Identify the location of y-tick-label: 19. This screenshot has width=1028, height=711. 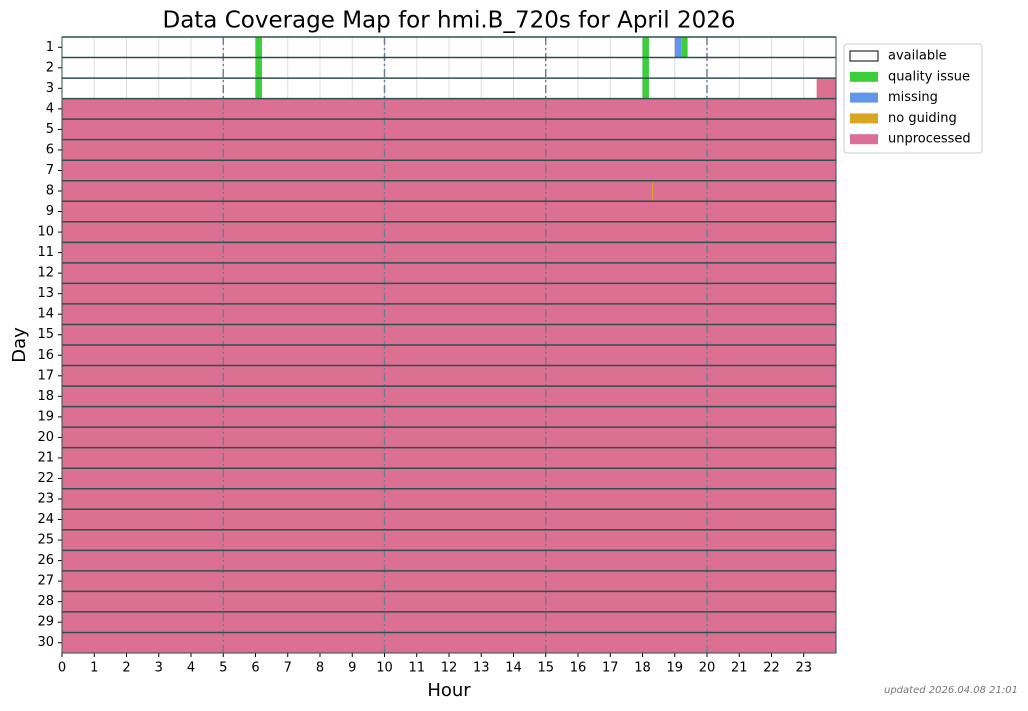
(45, 416).